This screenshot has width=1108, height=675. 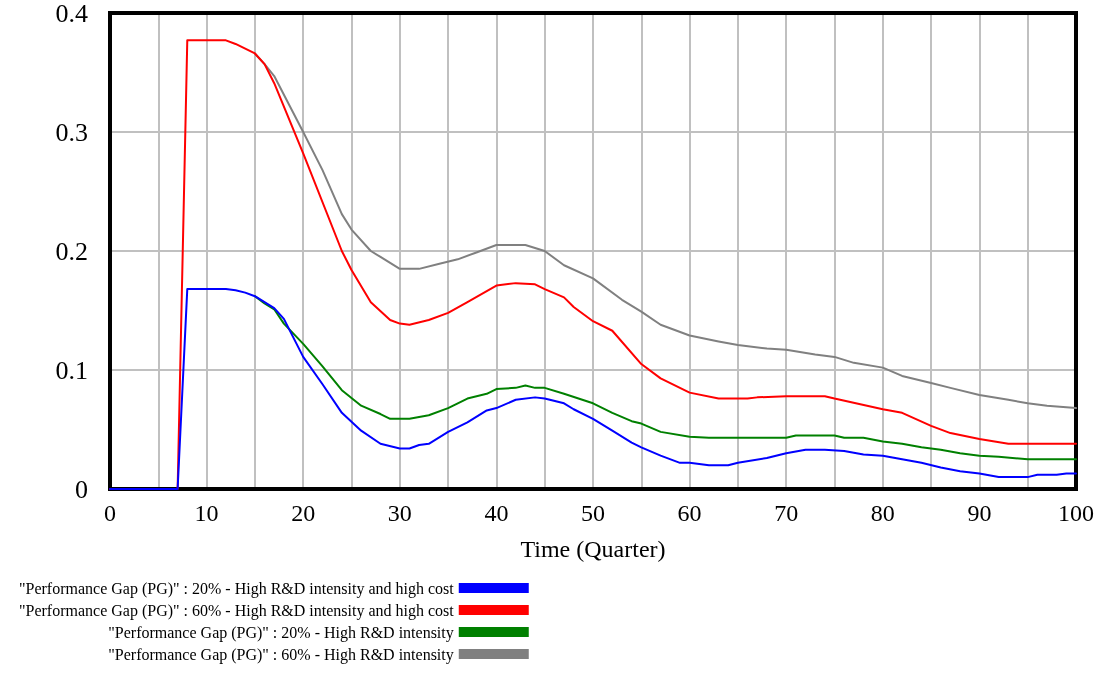 What do you see at coordinates (206, 513) in the screenshot?
I see `x-tick-label: 10` at bounding box center [206, 513].